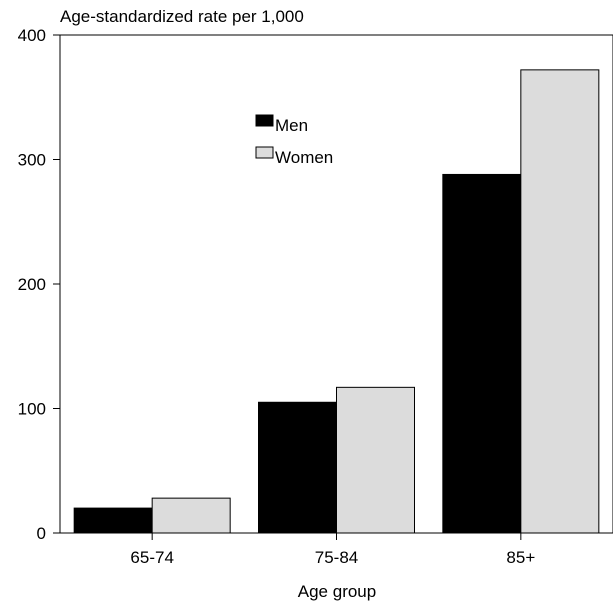 This screenshot has width=613, height=606. Describe the element at coordinates (32, 409) in the screenshot. I see `y-tick-label: 100` at that location.